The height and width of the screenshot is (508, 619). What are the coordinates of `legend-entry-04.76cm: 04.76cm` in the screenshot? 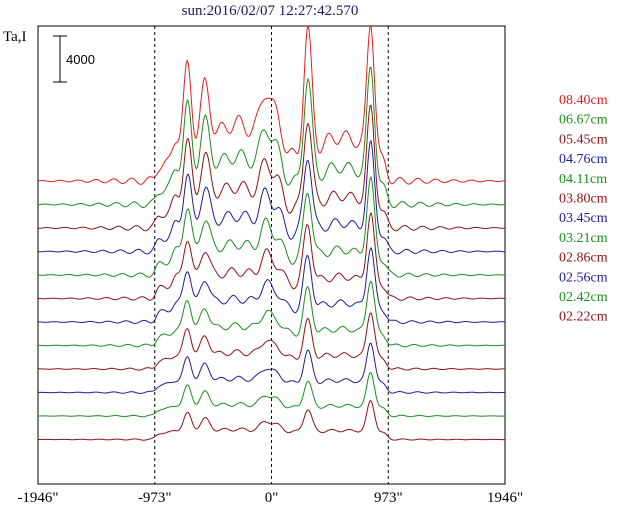 It's located at (583, 159).